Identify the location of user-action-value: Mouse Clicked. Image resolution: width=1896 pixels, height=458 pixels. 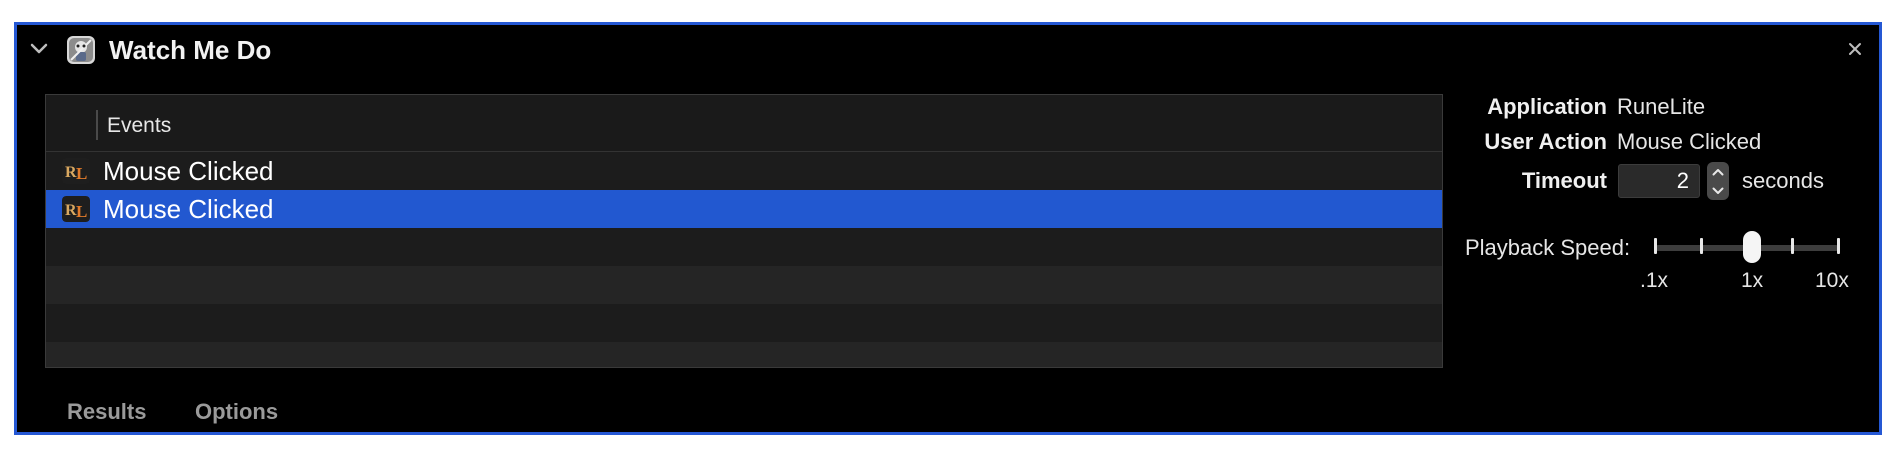
(1689, 141).